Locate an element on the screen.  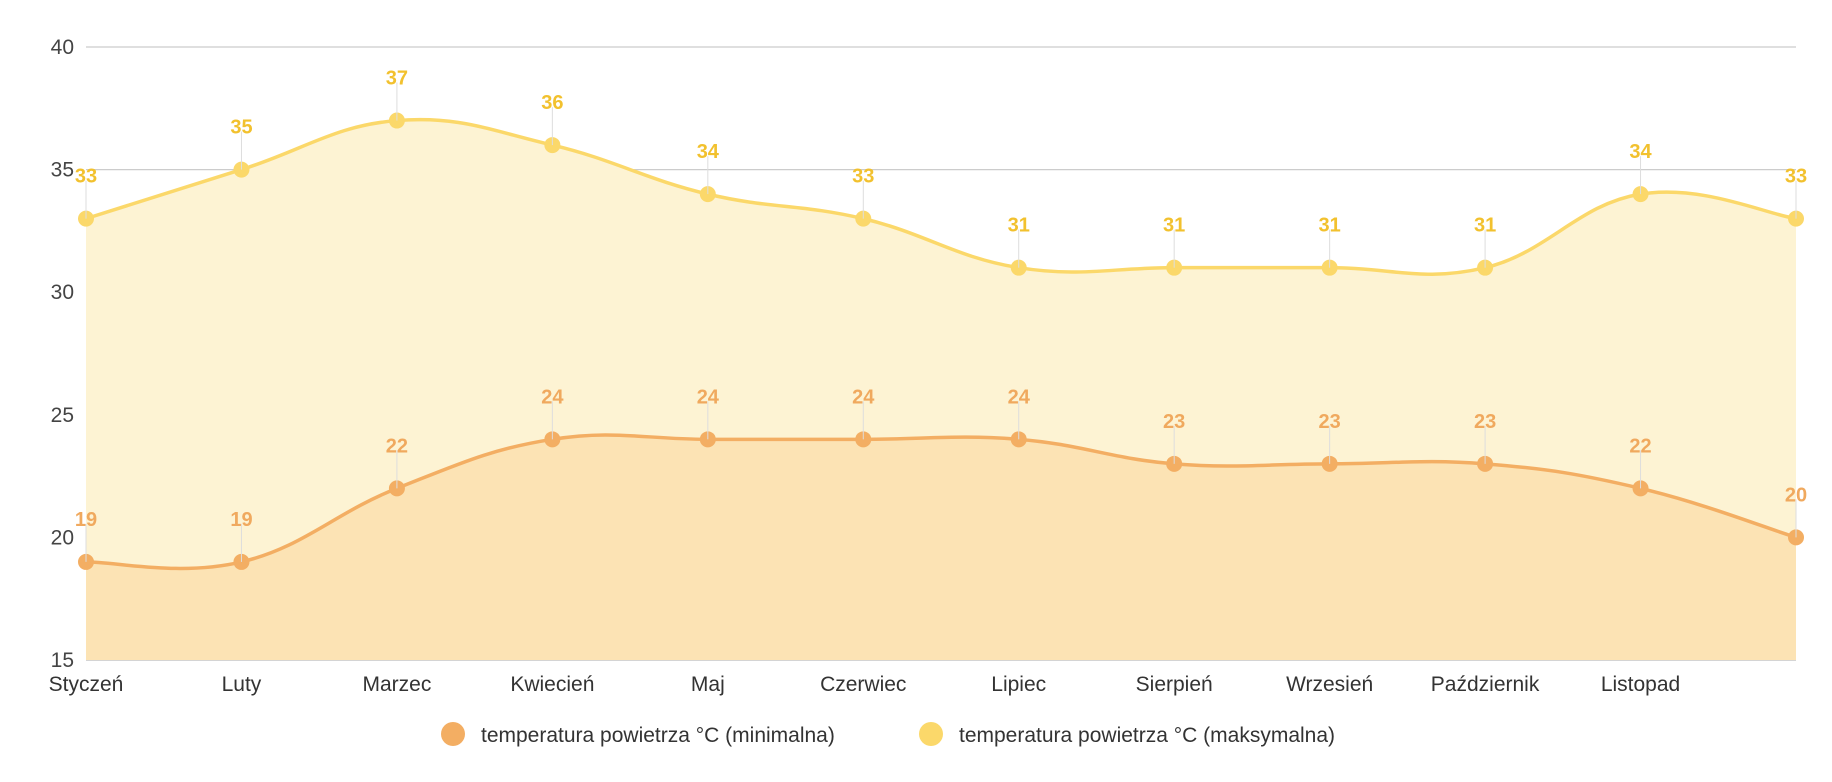
x-tick-label: Listopad is located at coordinates (1640, 684).